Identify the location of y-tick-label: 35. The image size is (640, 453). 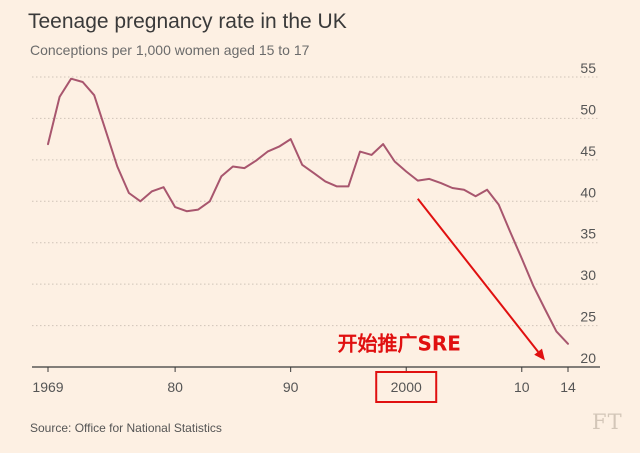
(588, 234).